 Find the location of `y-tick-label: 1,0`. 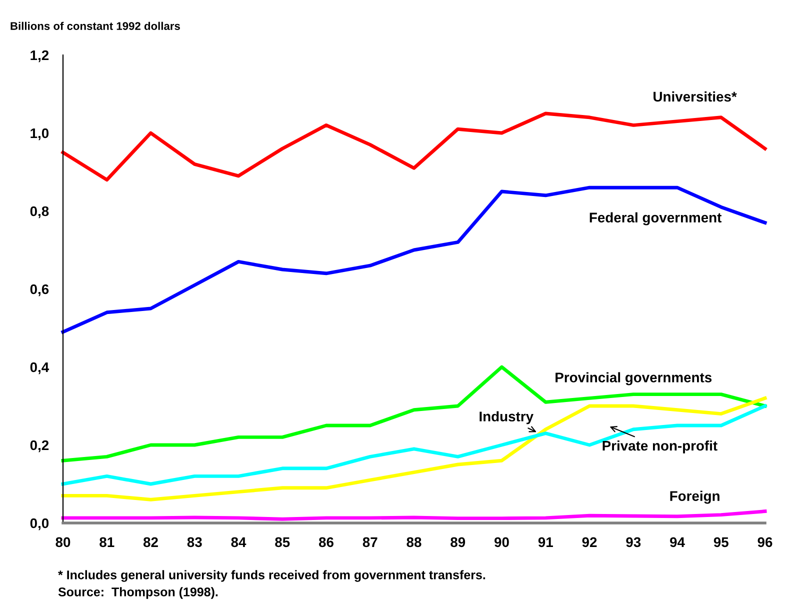

y-tick-label: 1,0 is located at coordinates (39, 134).